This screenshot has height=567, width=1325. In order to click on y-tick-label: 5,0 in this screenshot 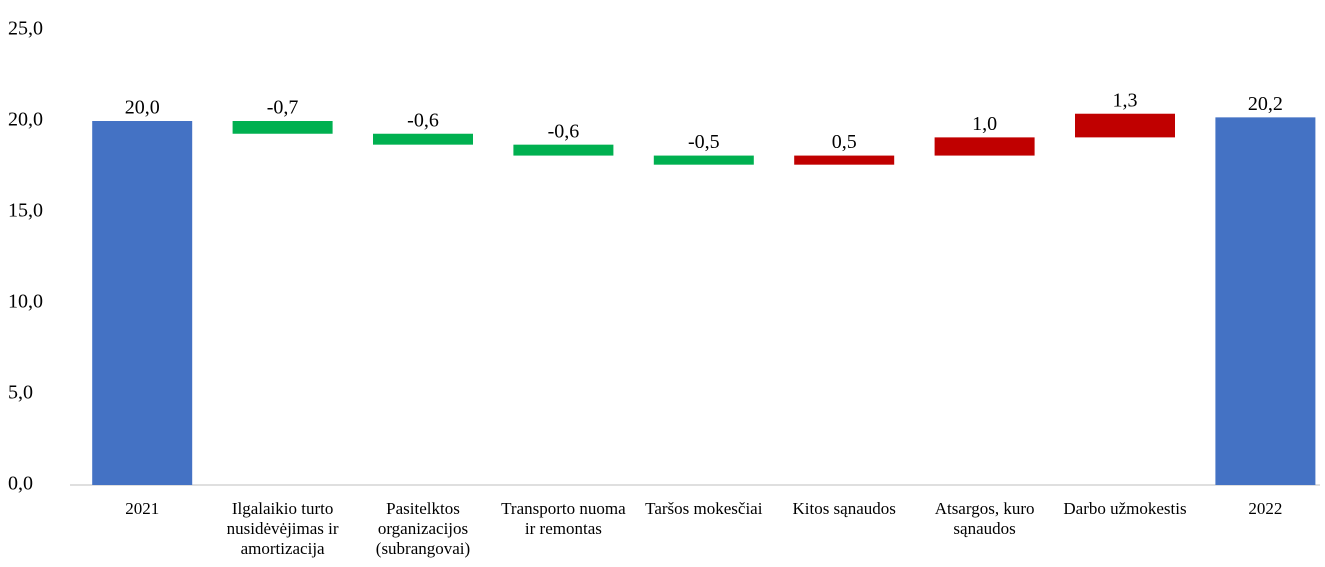, I will do `click(20, 393)`.